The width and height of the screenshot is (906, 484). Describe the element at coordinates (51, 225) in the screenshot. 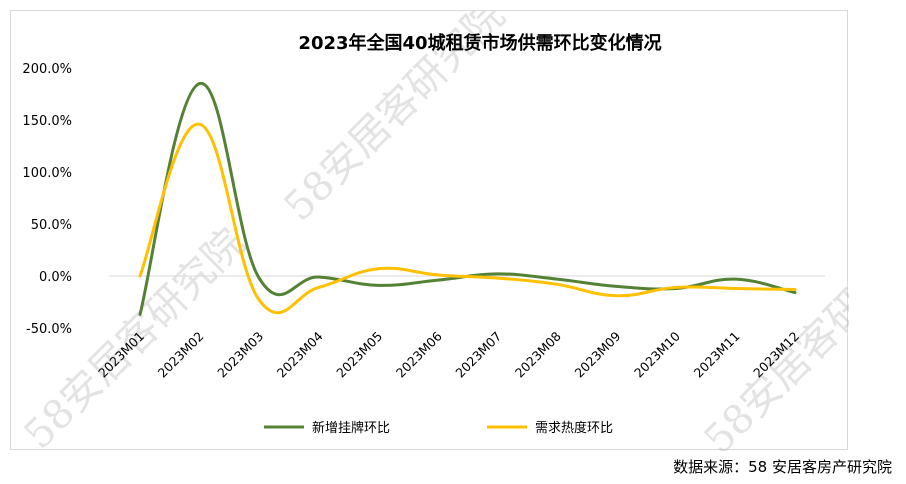

I see `y-tick-label: 50.0%` at that location.